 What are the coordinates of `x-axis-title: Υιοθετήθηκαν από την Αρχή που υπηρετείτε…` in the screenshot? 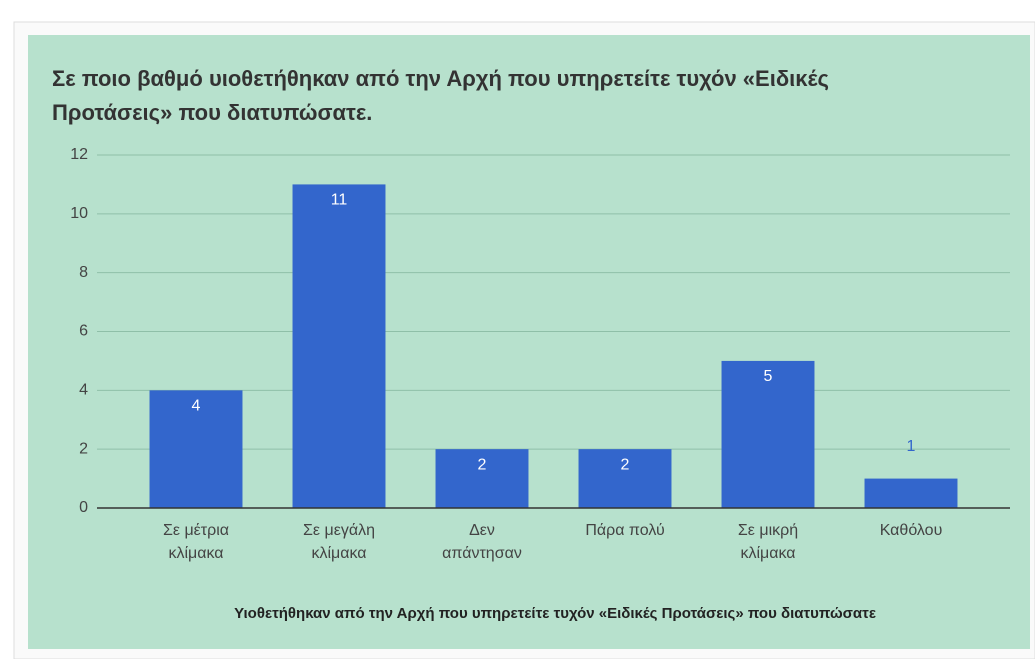 It's located at (555, 613).